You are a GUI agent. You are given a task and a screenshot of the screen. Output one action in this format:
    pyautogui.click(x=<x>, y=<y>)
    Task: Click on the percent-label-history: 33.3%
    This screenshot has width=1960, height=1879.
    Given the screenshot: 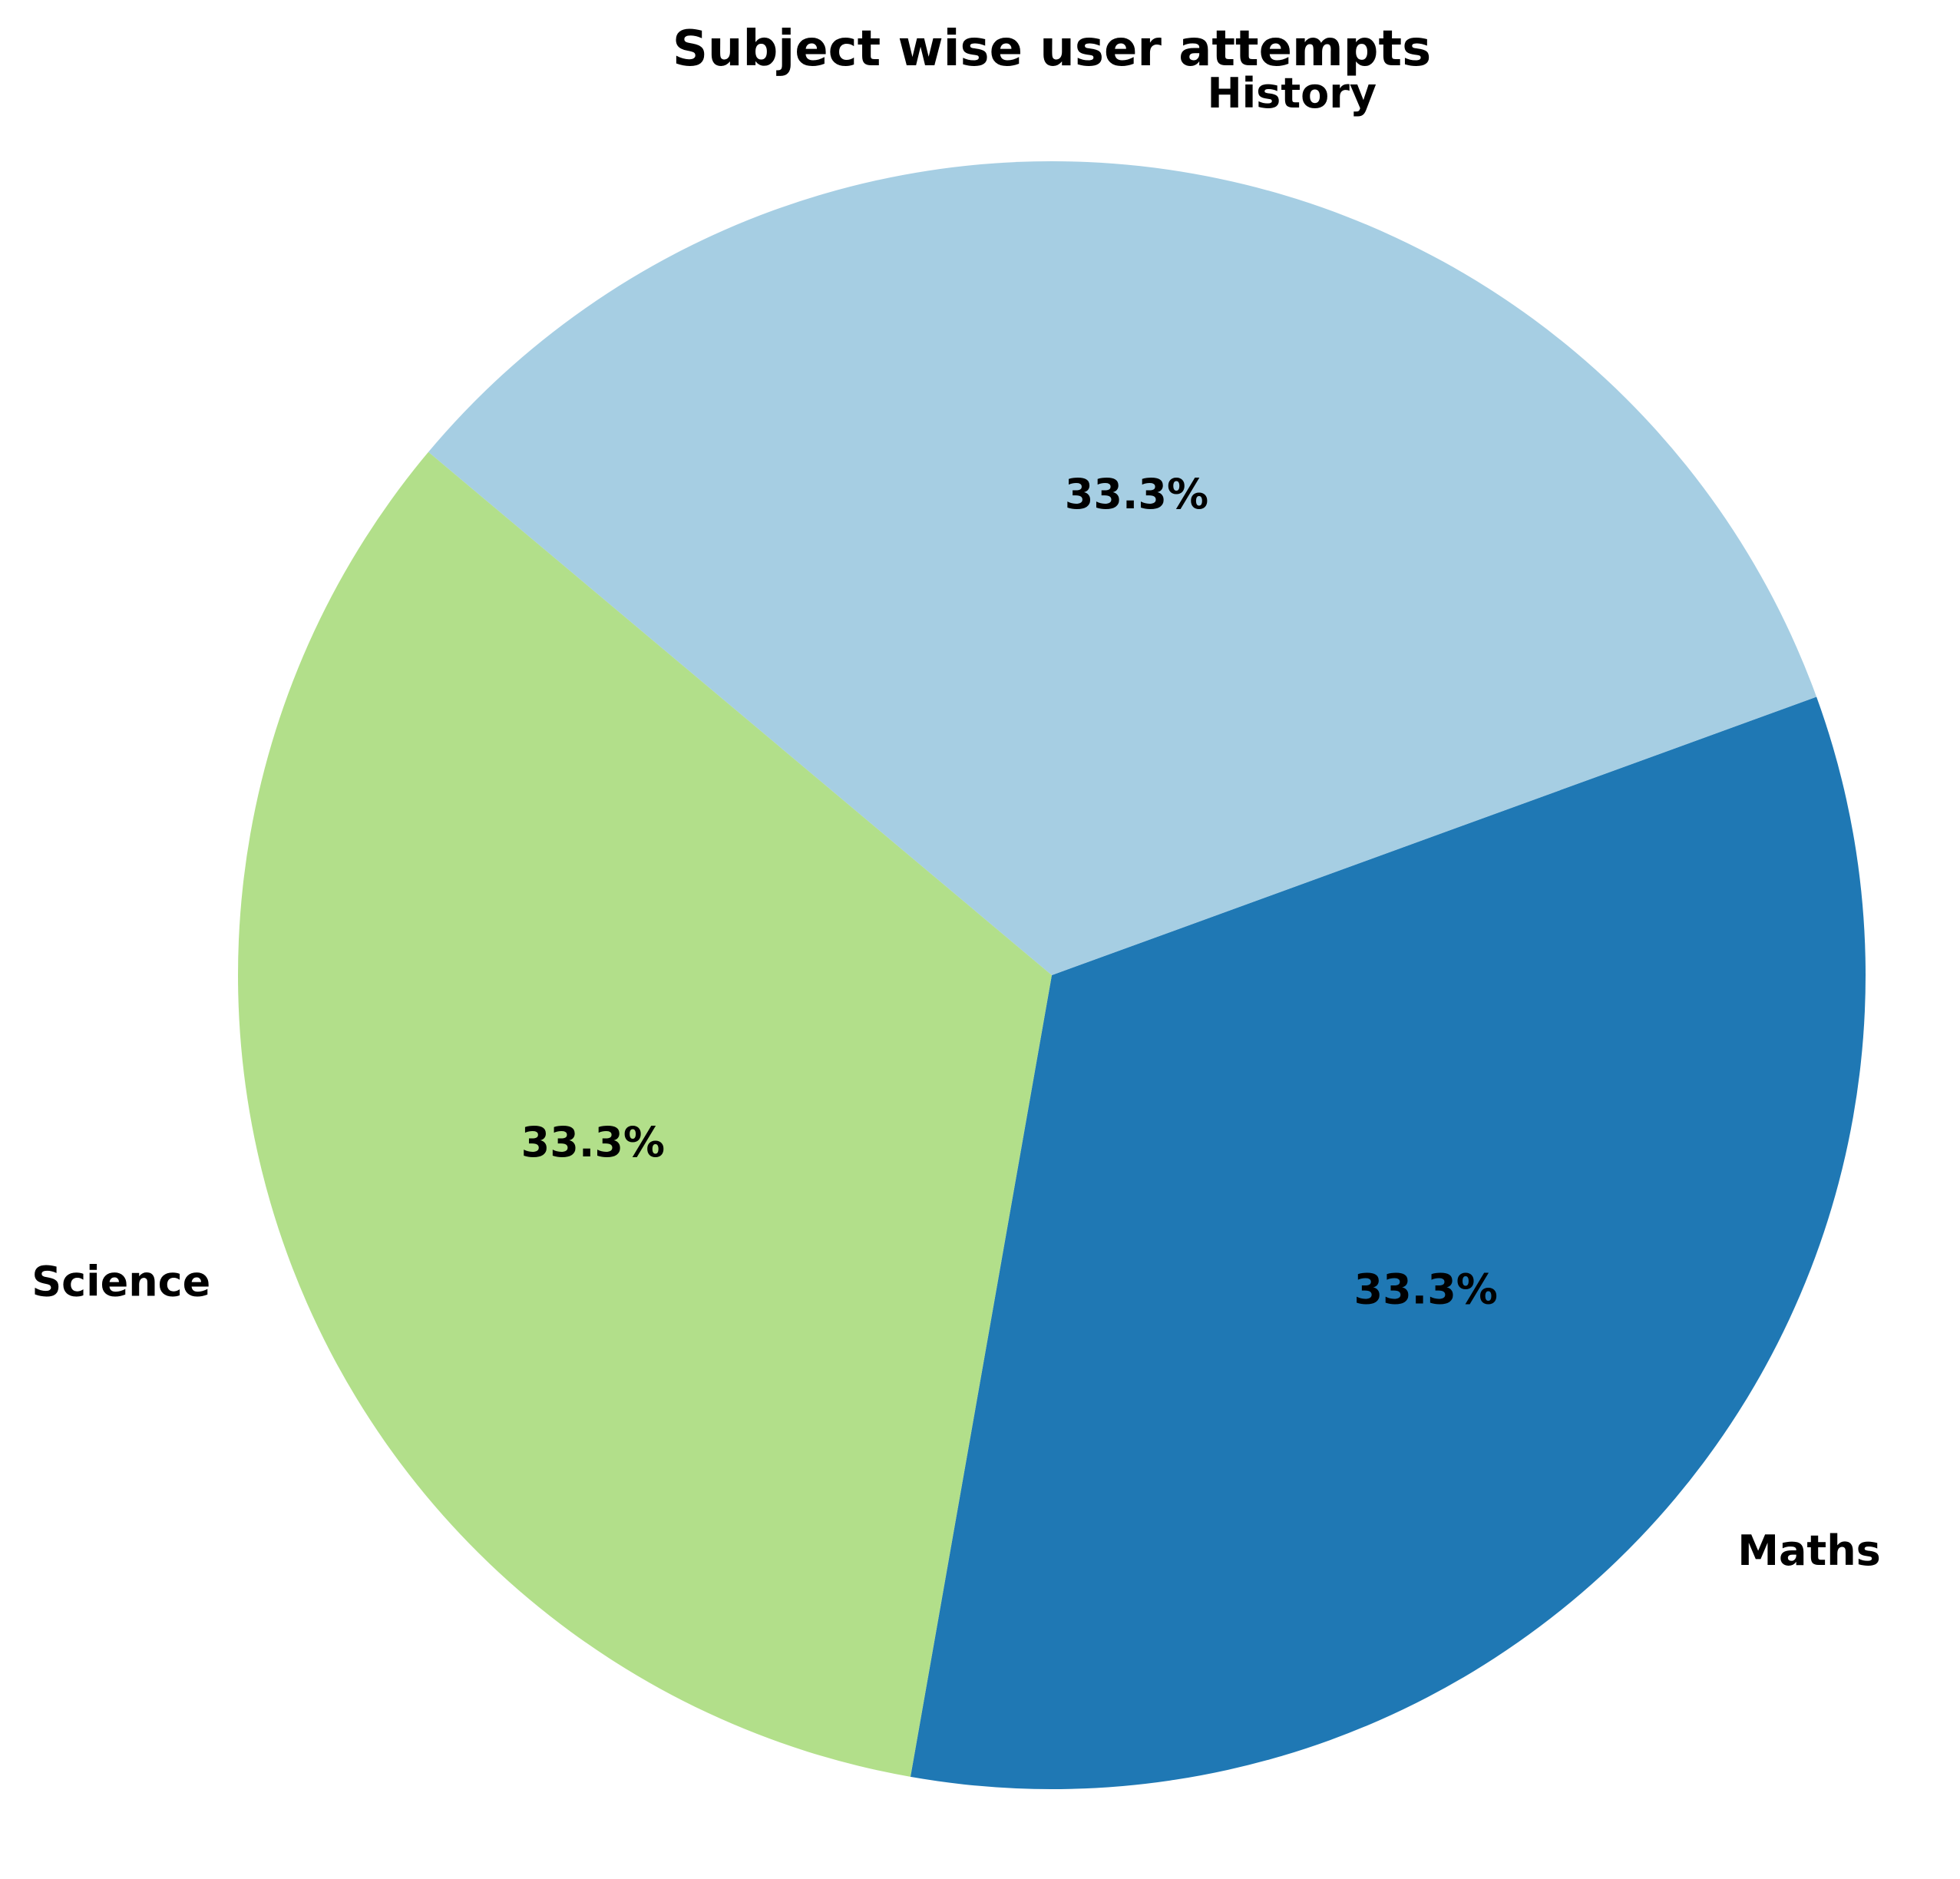 What is the action you would take?
    pyautogui.click(x=1136, y=494)
    